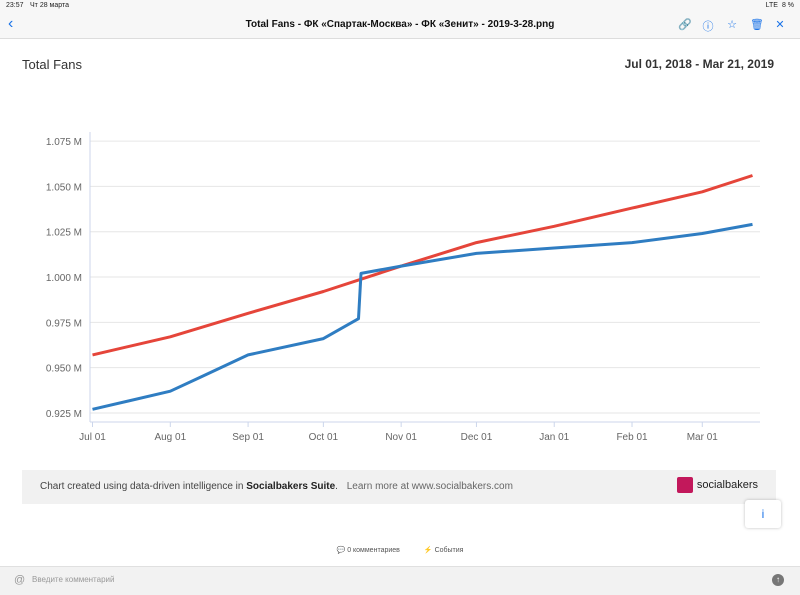  Describe the element at coordinates (771, 5) in the screenshot. I see `network-label: LTE` at that location.